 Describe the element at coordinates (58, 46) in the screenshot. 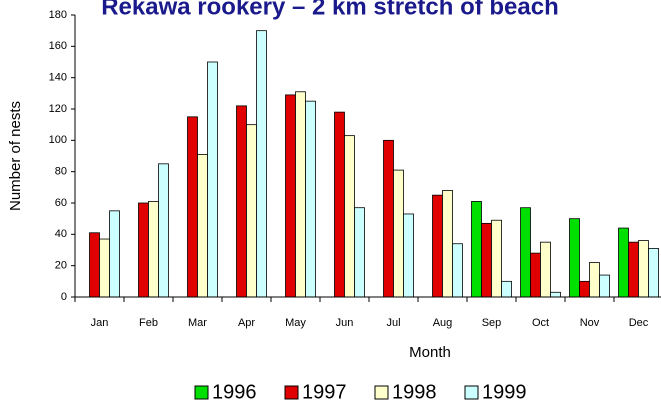

I see `y-tick-label: 160` at that location.